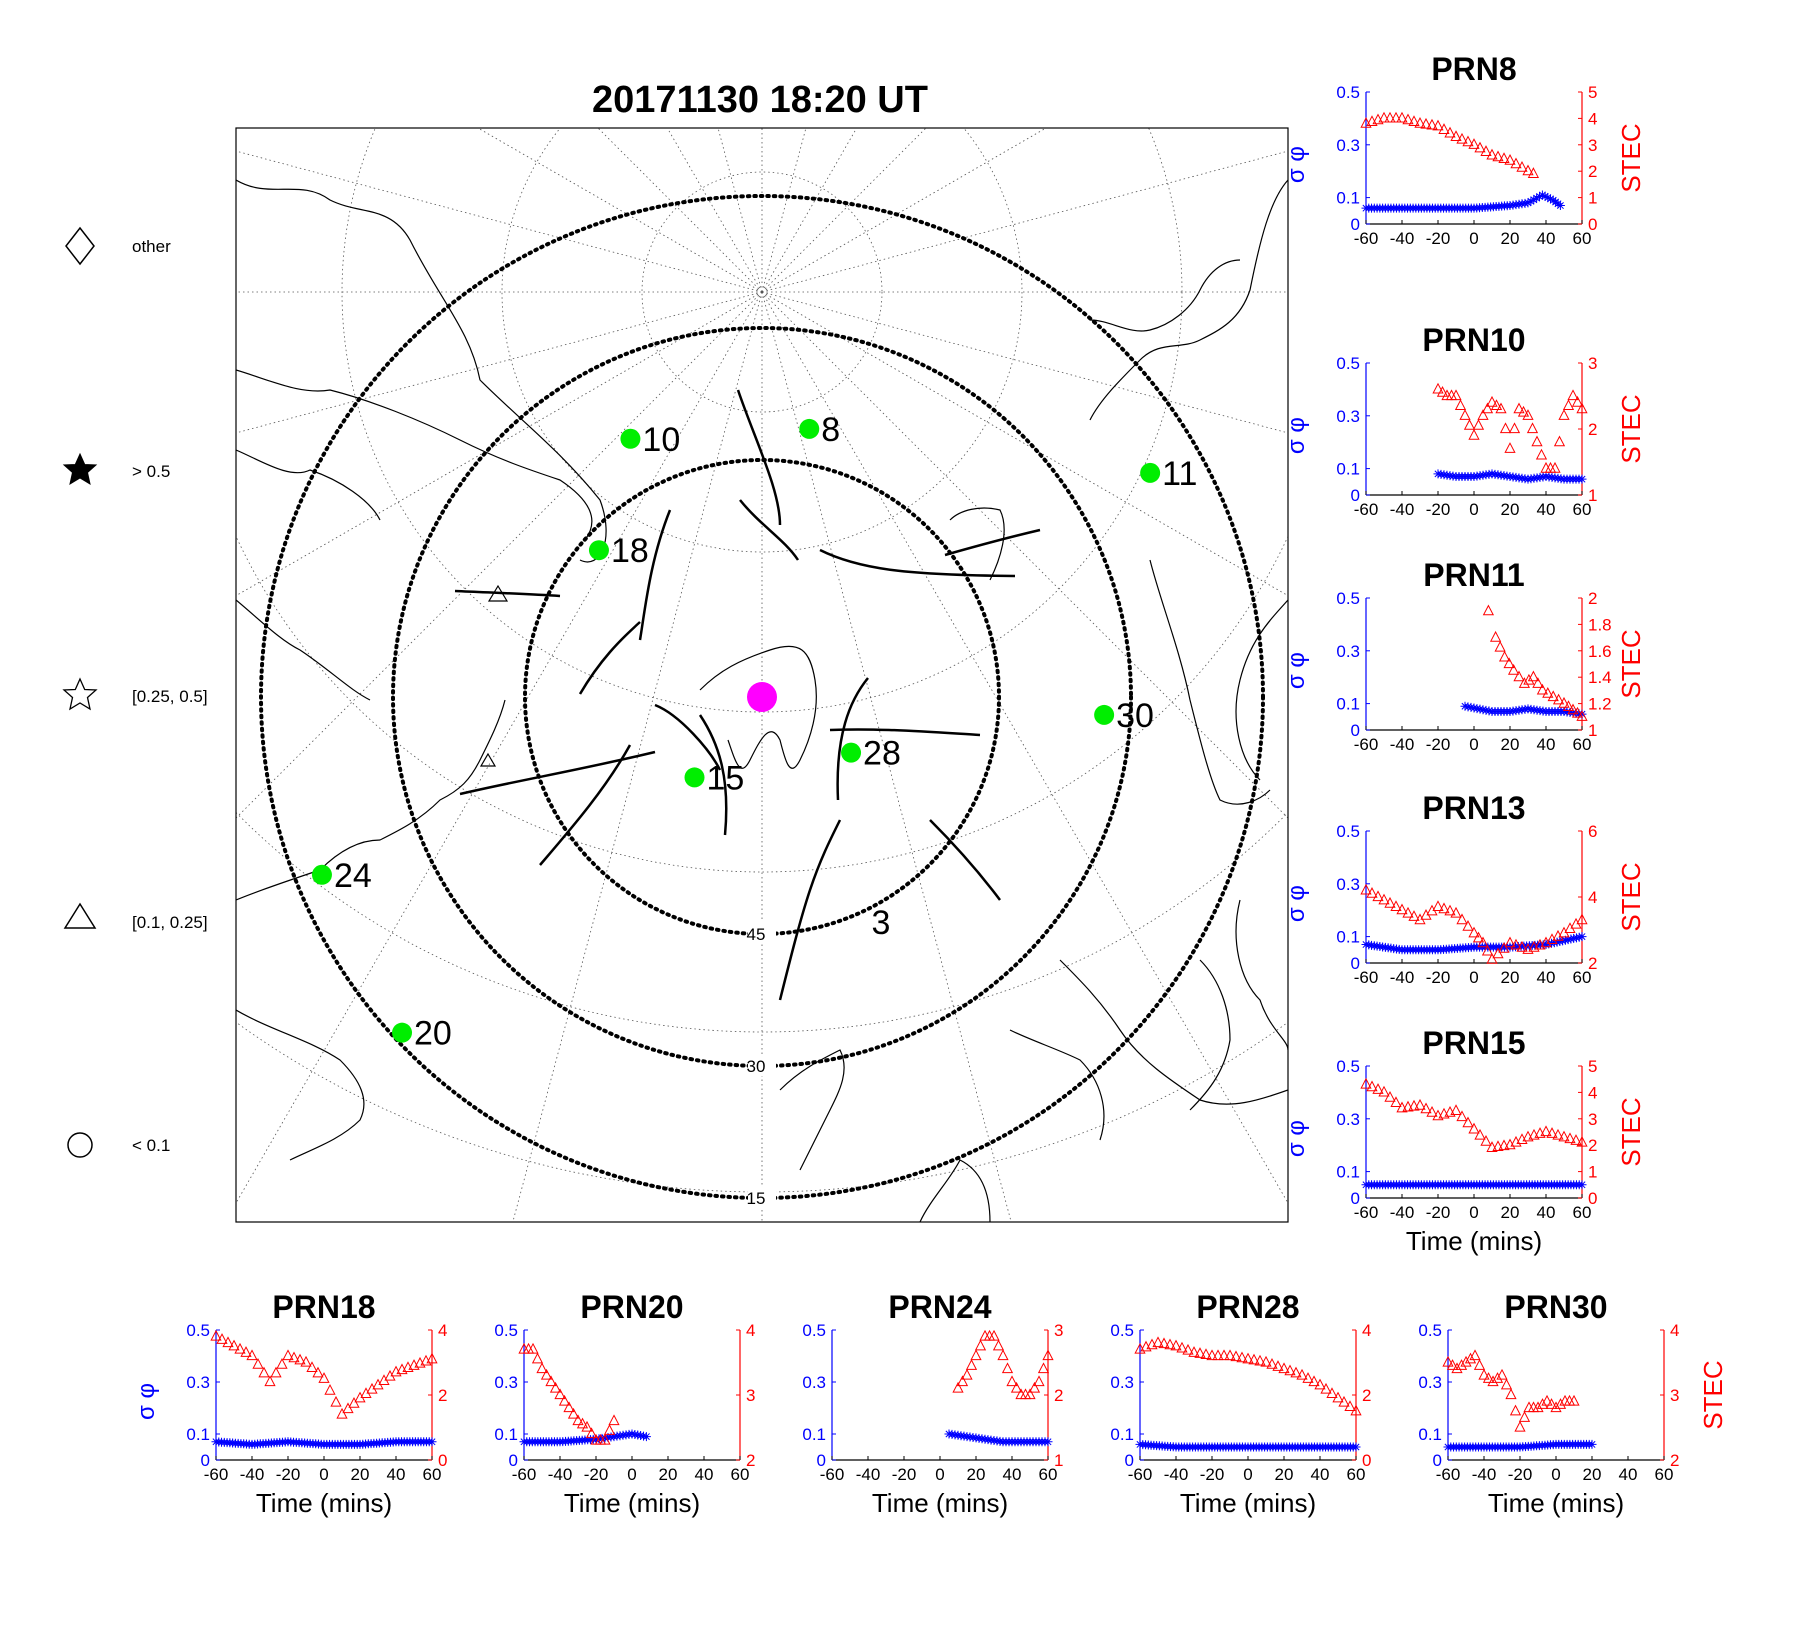 This screenshot has height=1630, width=1794. What do you see at coordinates (80, 1145) in the screenshot?
I see `circle-icon` at bounding box center [80, 1145].